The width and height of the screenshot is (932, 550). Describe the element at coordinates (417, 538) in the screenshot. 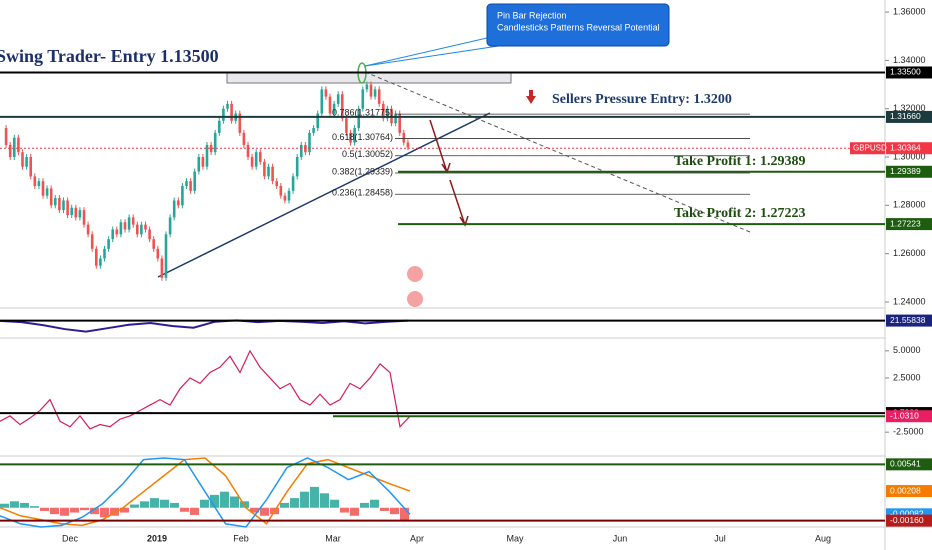

I see `x-tick-label: Apr` at that location.